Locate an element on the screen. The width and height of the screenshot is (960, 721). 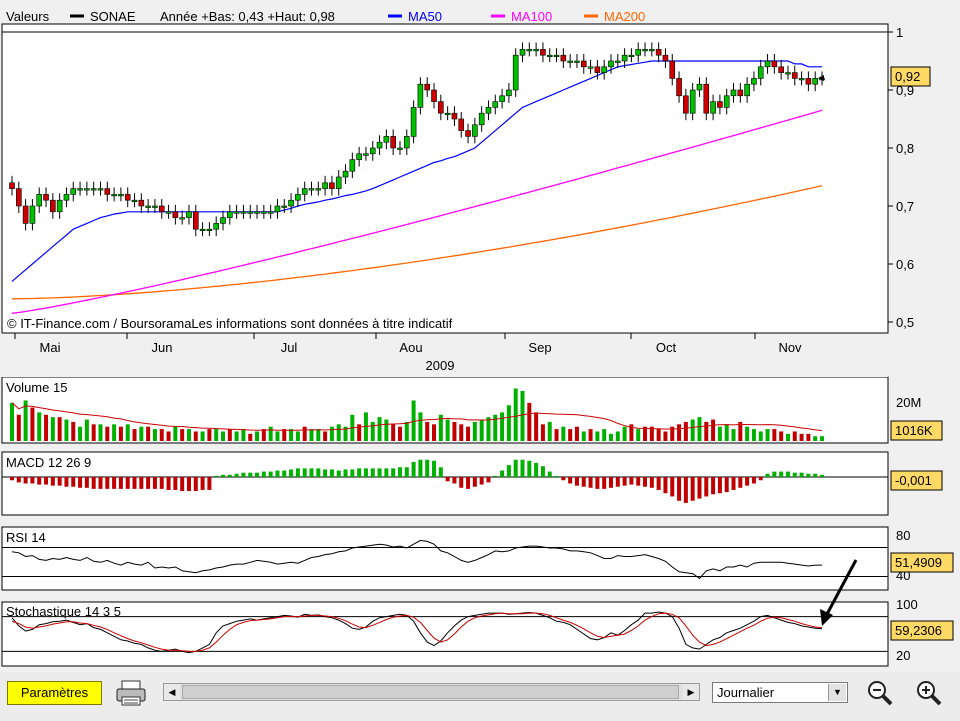
x-tick-label: Aou is located at coordinates (410, 347).